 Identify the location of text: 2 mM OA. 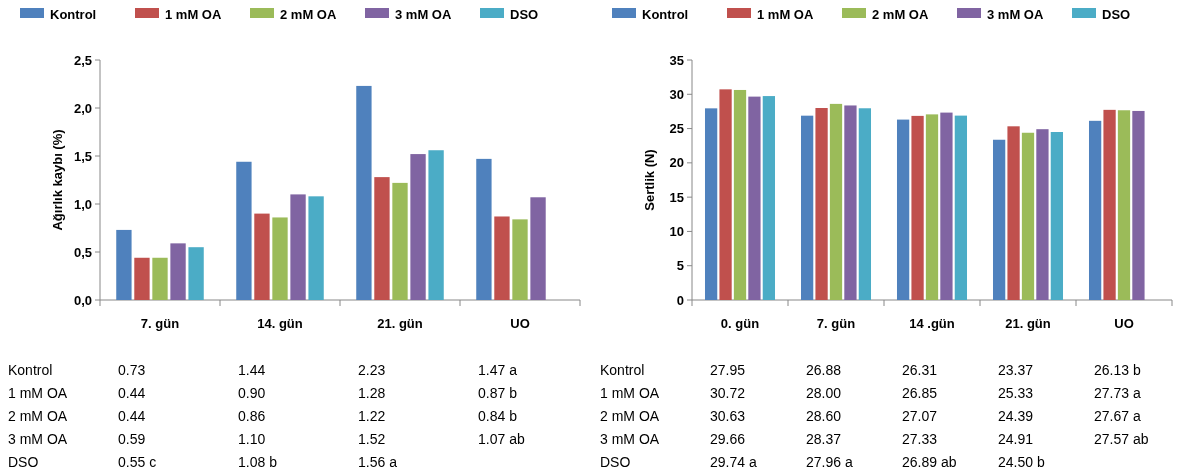
(38, 415).